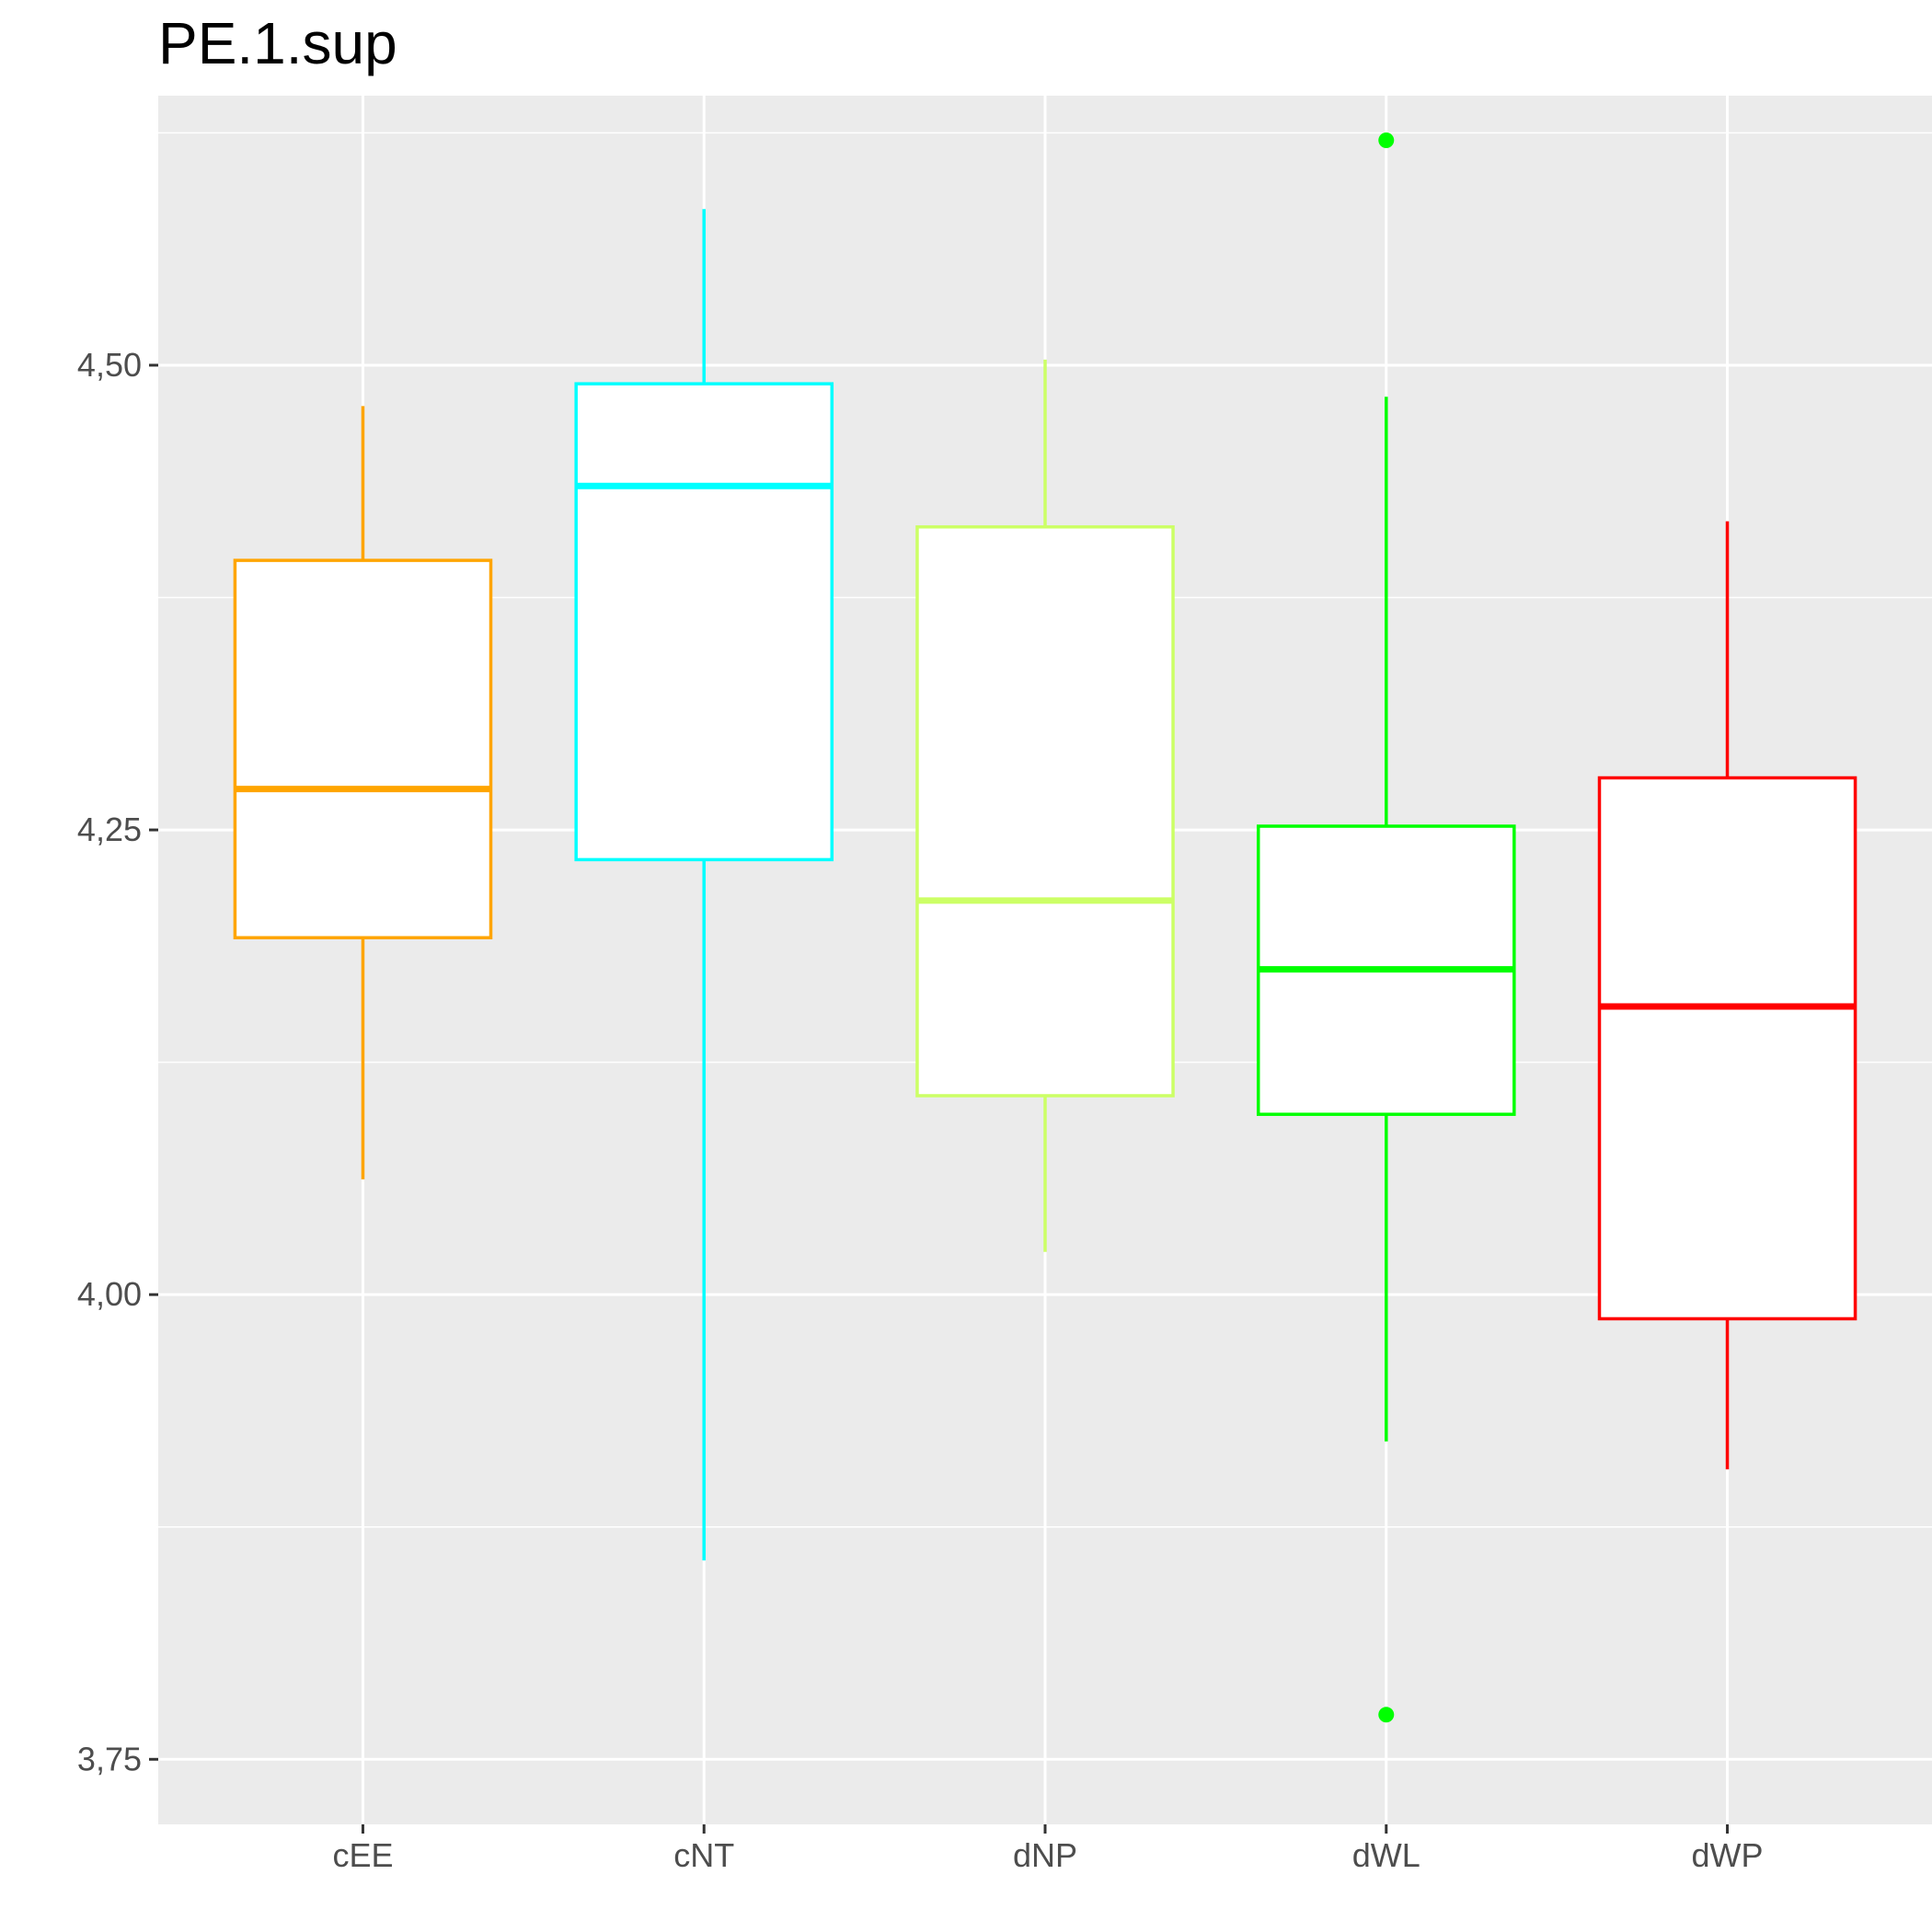 The image size is (1932, 1932). I want to click on y-tick-label: 4,50, so click(109, 365).